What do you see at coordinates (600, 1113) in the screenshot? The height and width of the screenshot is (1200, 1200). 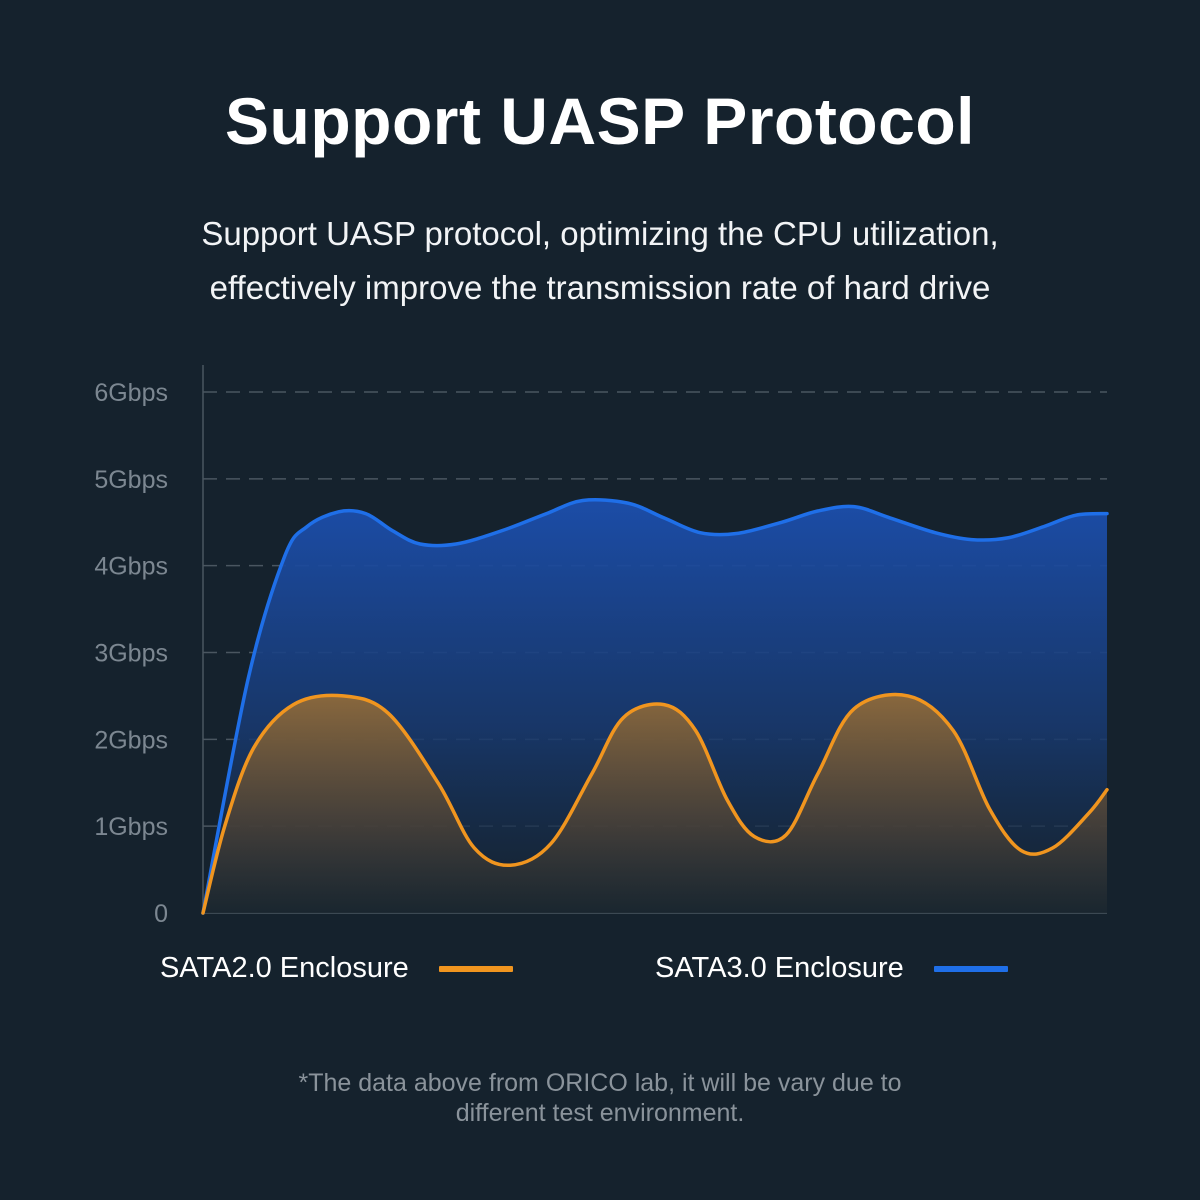 I see `footnote-line-2: different test environment.` at bounding box center [600, 1113].